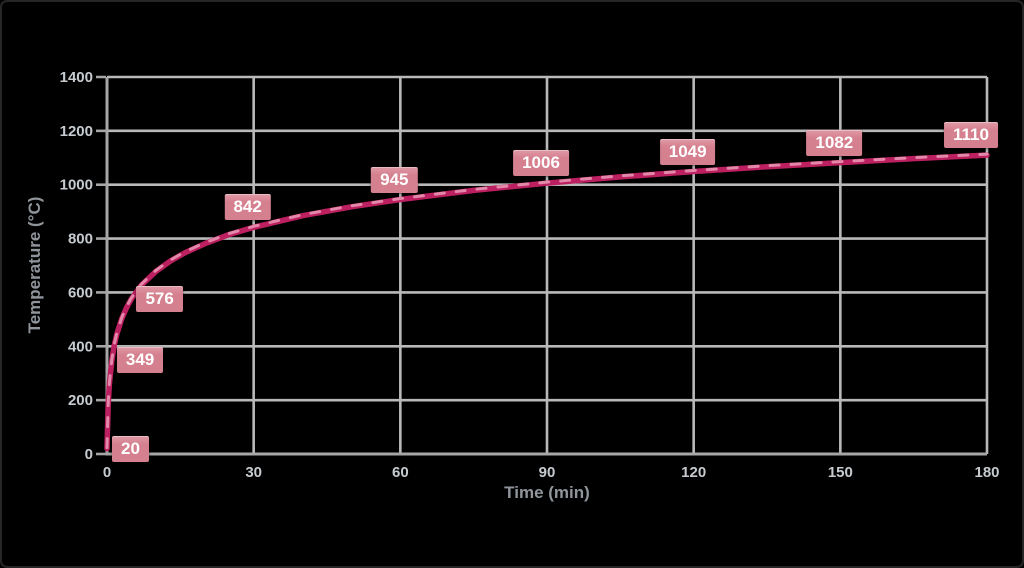 The height and width of the screenshot is (568, 1024). Describe the element at coordinates (80, 292) in the screenshot. I see `y-tick-label: 600` at that location.